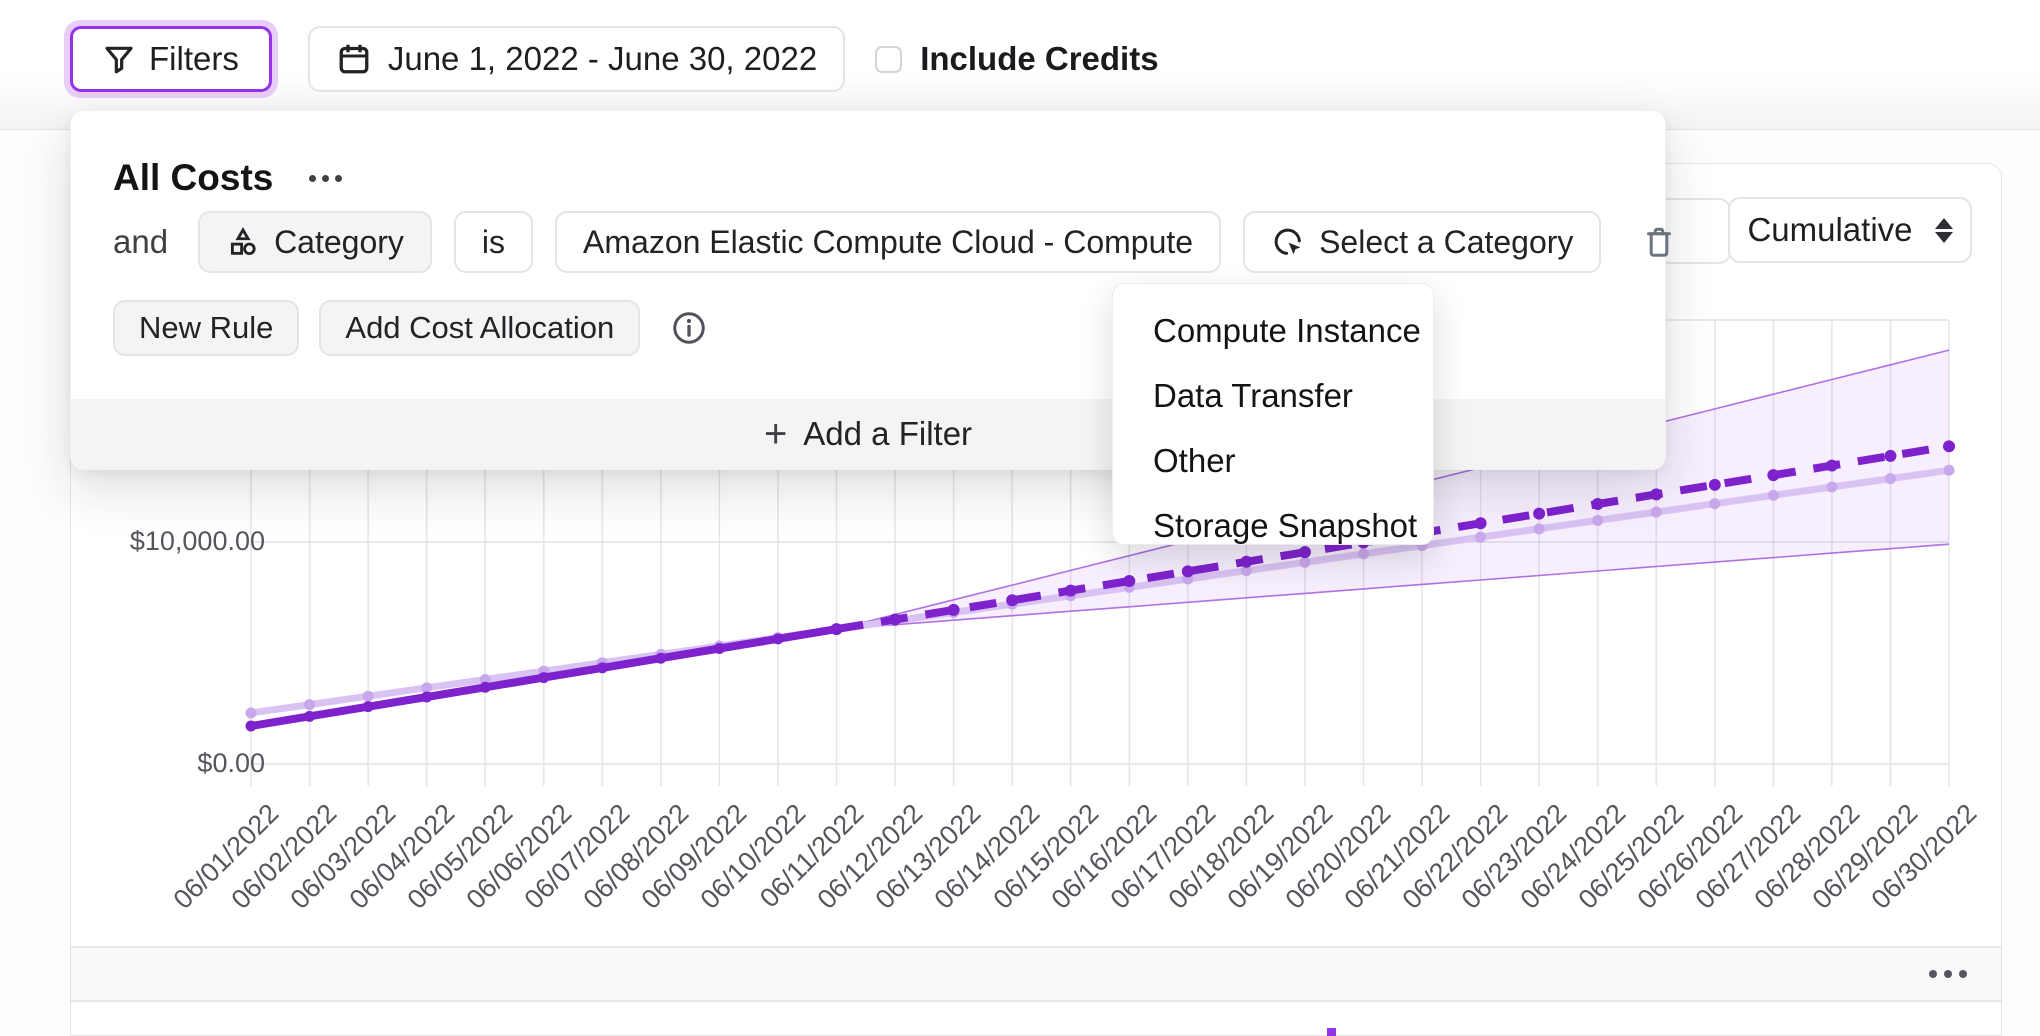 The image size is (2040, 1036). Describe the element at coordinates (231, 763) in the screenshot. I see `y-axis-tick-label: $0.00` at that location.